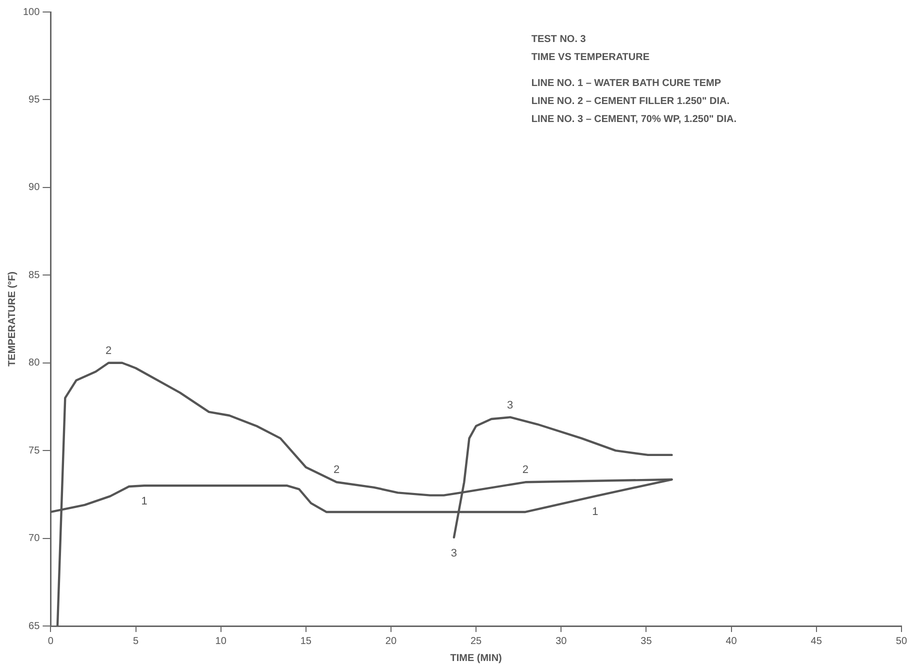 This screenshot has height=670, width=910. Describe the element at coordinates (221, 641) in the screenshot. I see `x-tick-label: 10` at that location.